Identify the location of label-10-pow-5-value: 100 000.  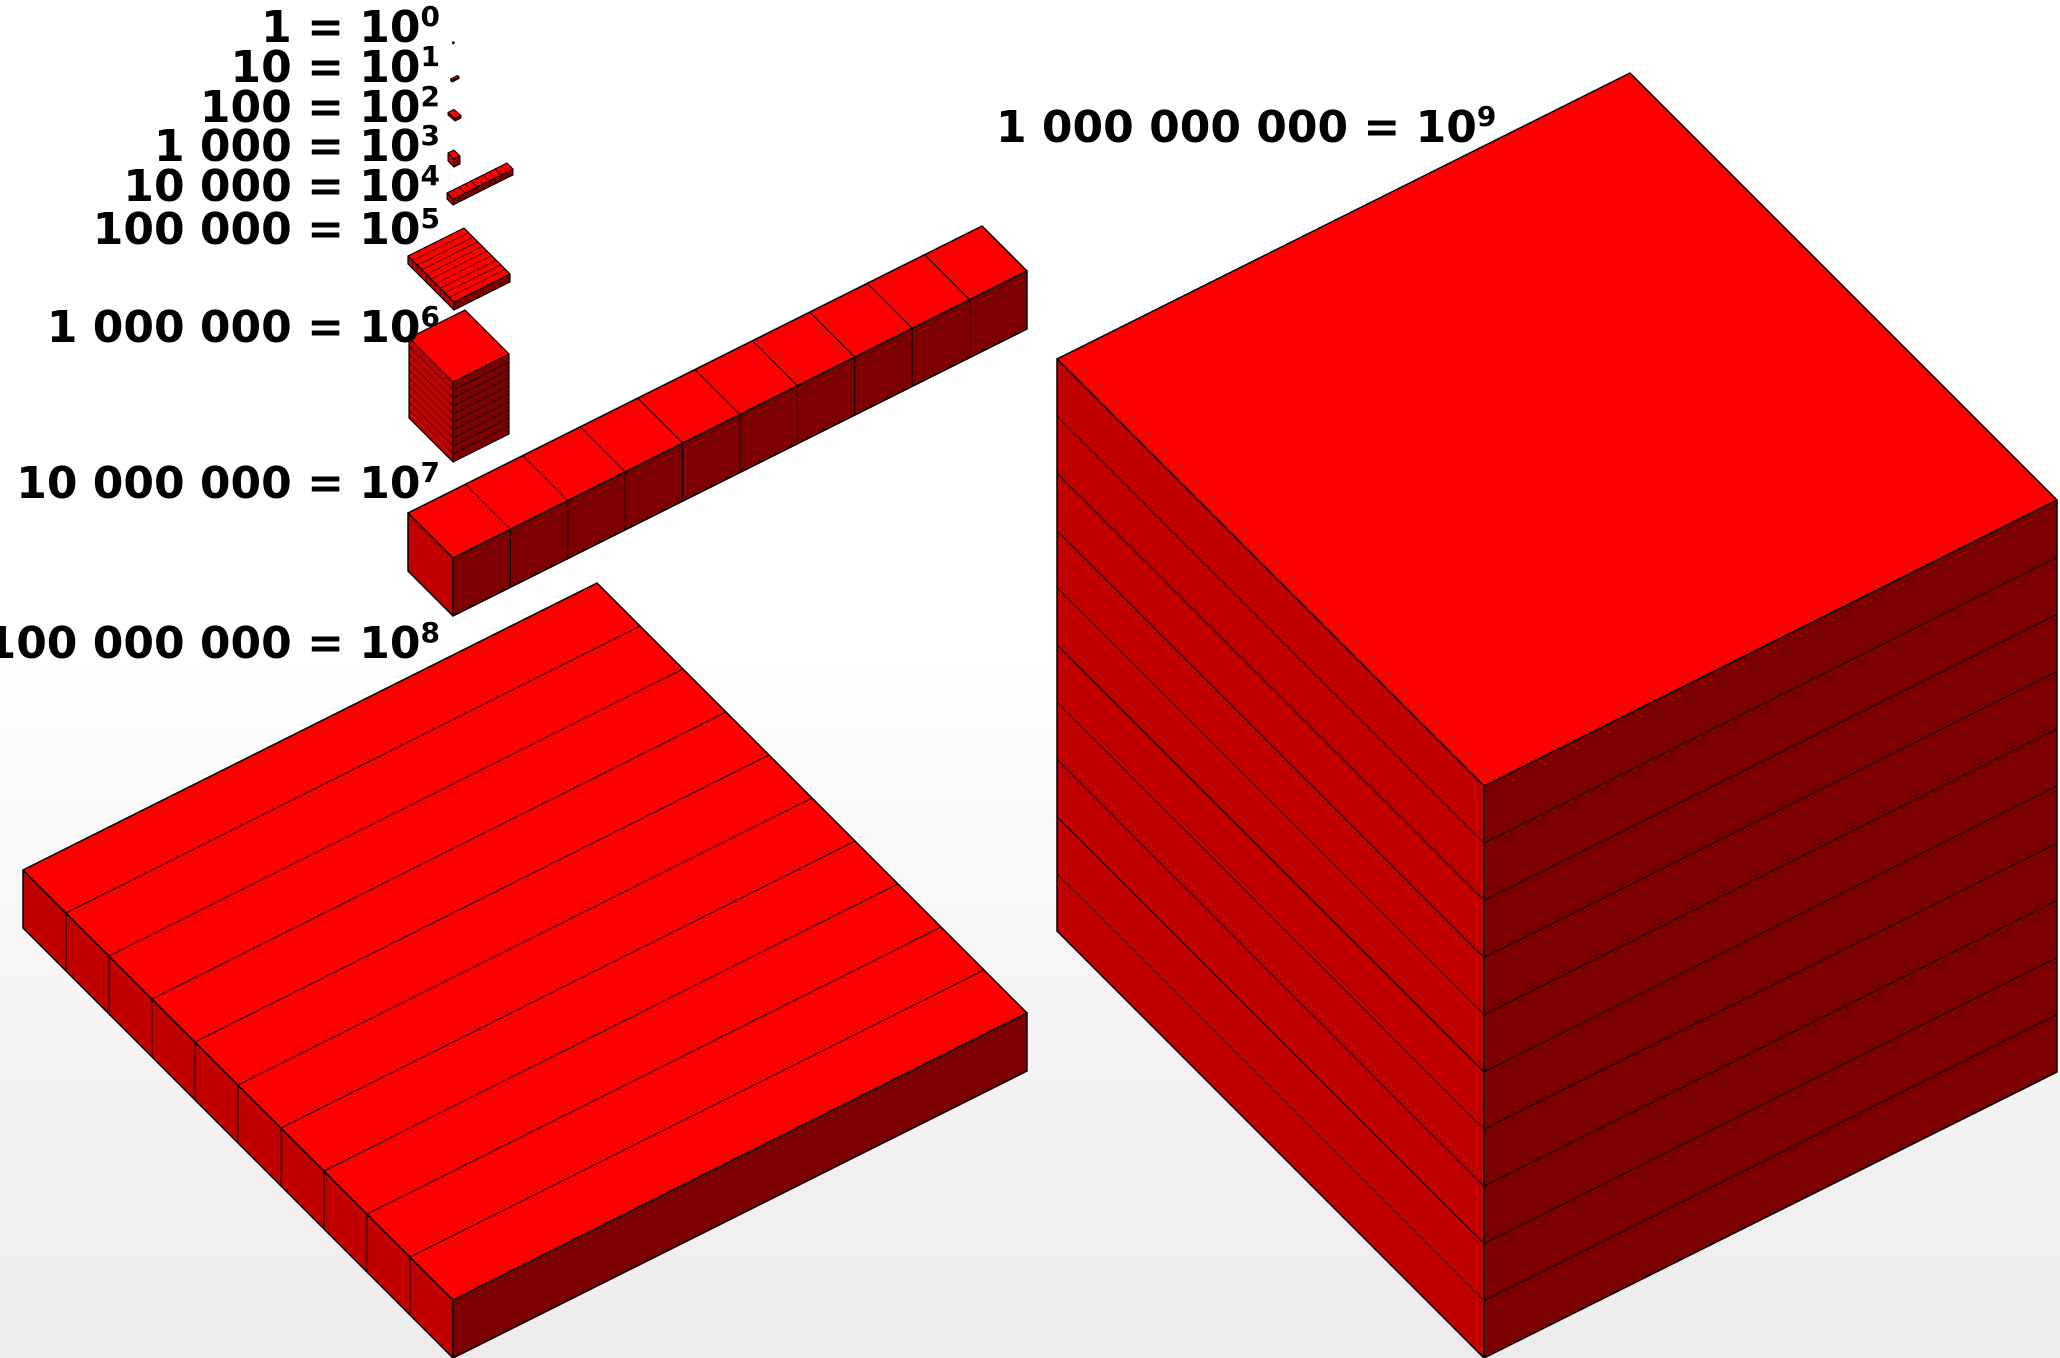
(192, 229).